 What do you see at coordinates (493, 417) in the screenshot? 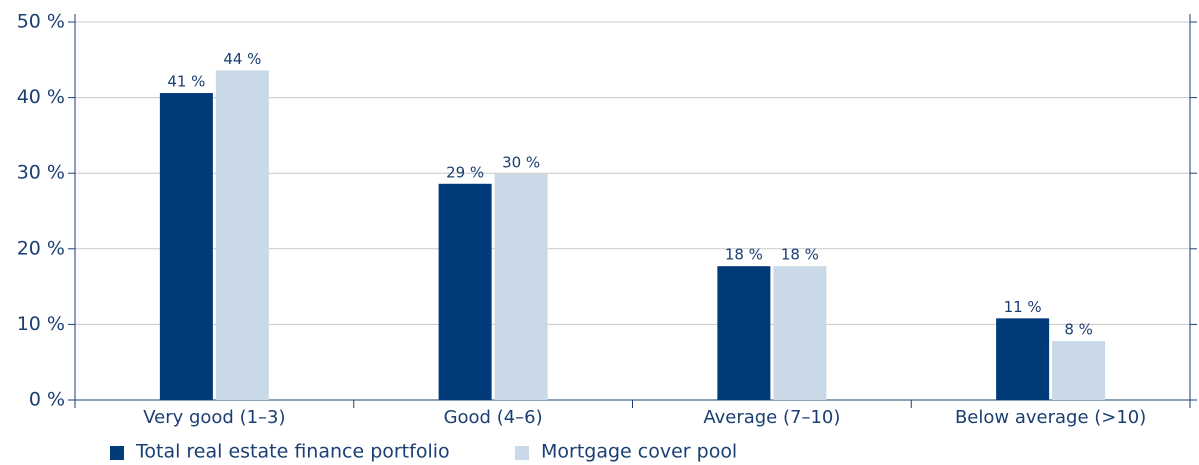
I see `x-tick-label: Good (4–6)` at bounding box center [493, 417].